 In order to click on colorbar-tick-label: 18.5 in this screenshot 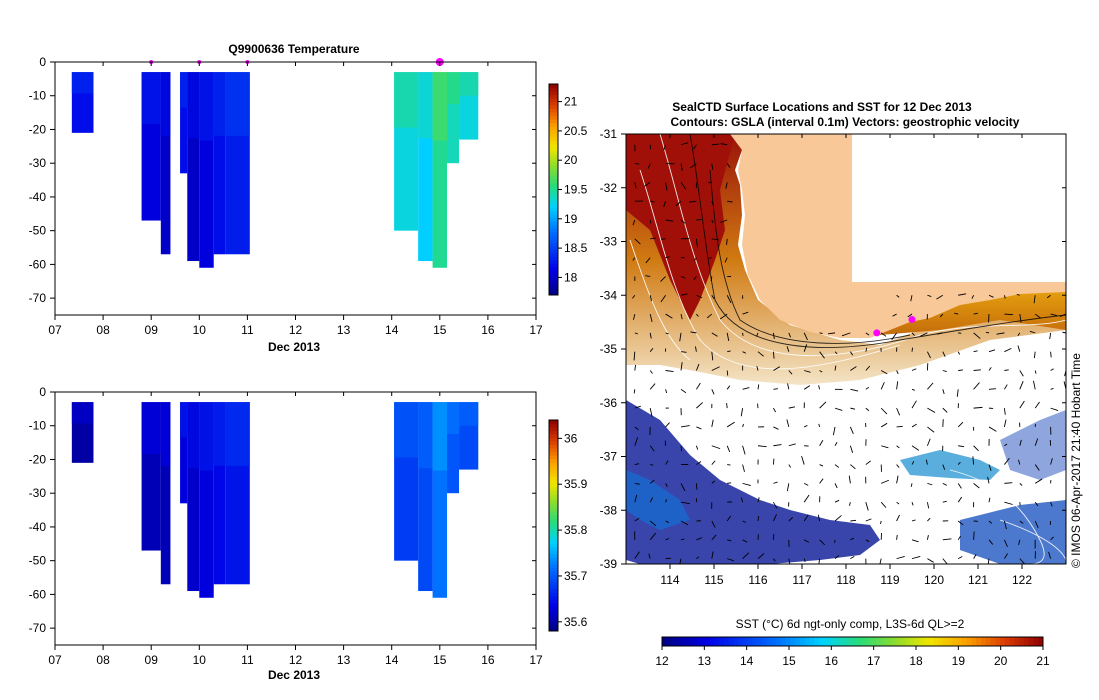, I will do `click(576, 248)`.